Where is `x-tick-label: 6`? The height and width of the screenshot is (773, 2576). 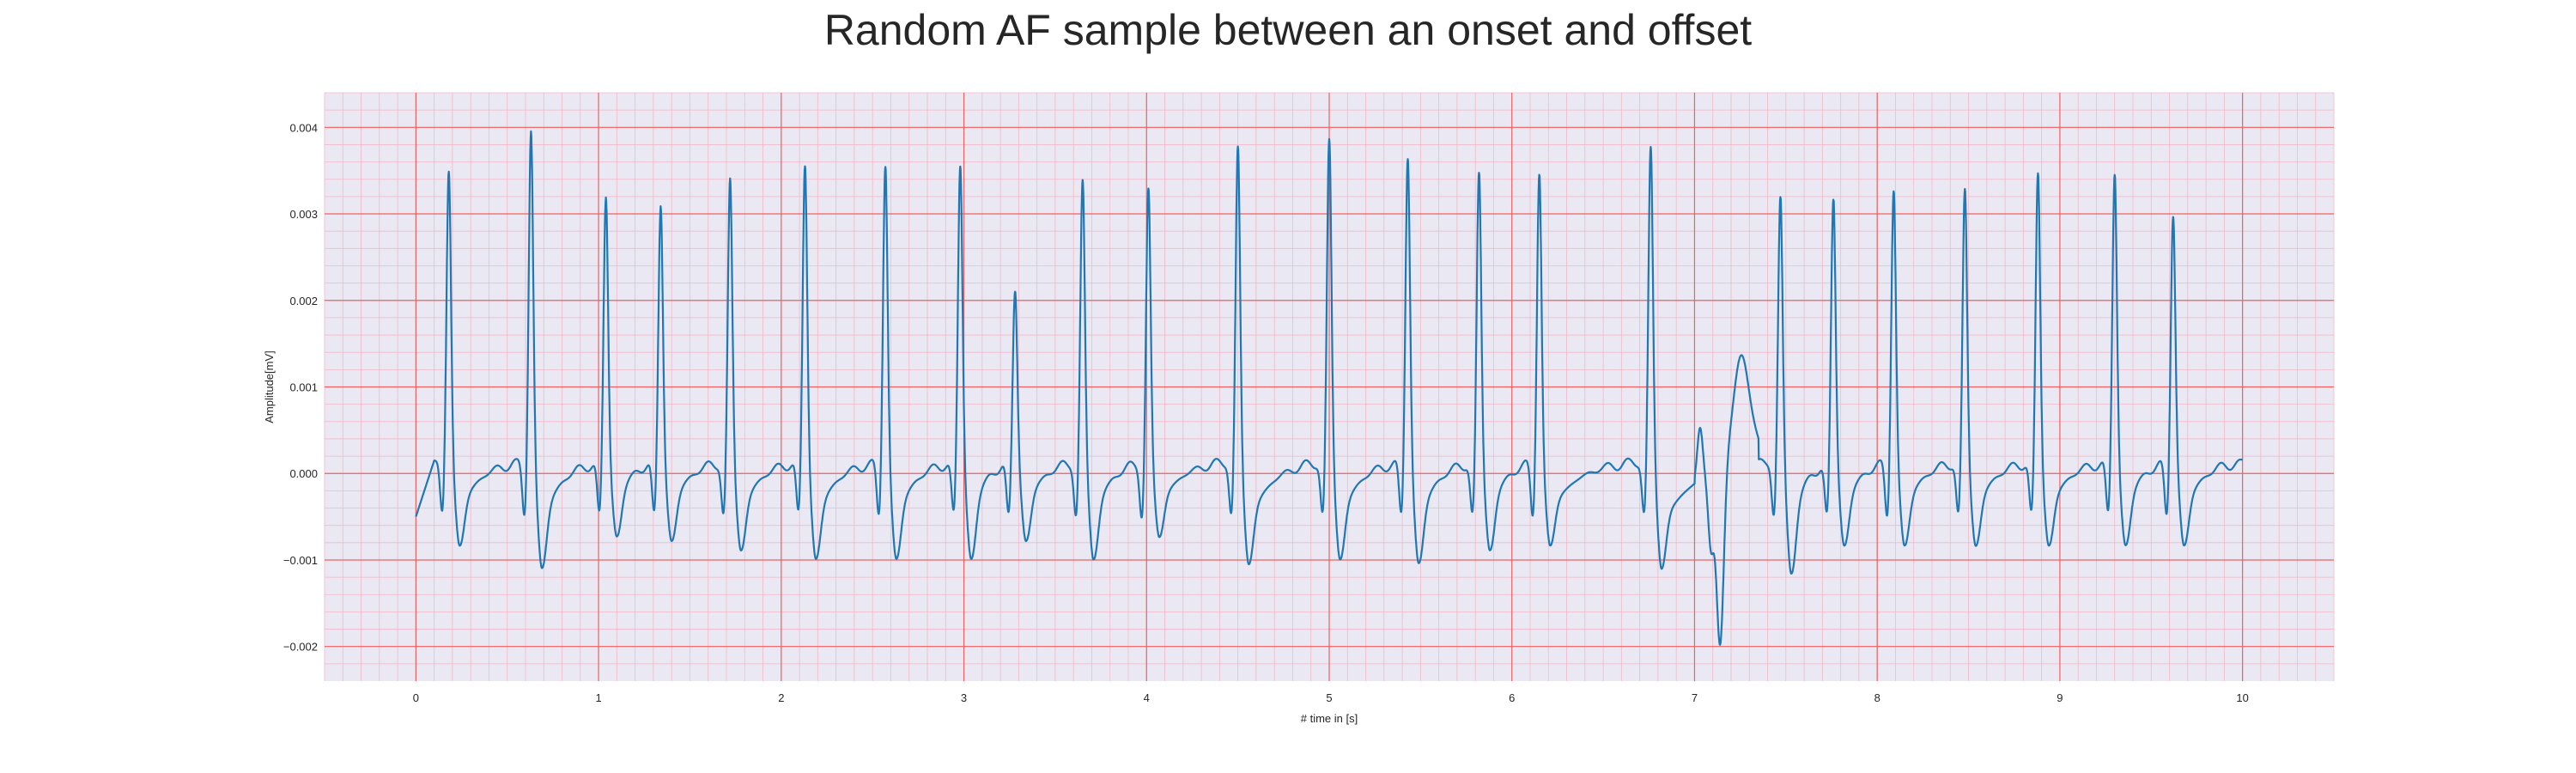
x-tick-label: 6 is located at coordinates (1512, 697).